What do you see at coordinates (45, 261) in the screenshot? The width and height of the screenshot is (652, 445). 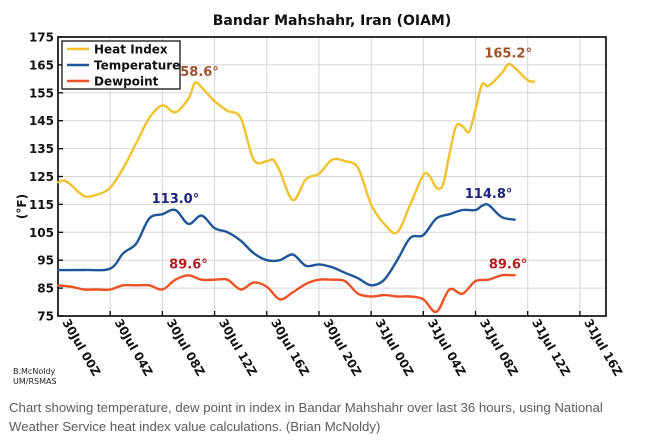 I see `y-tick-label: 95` at bounding box center [45, 261].